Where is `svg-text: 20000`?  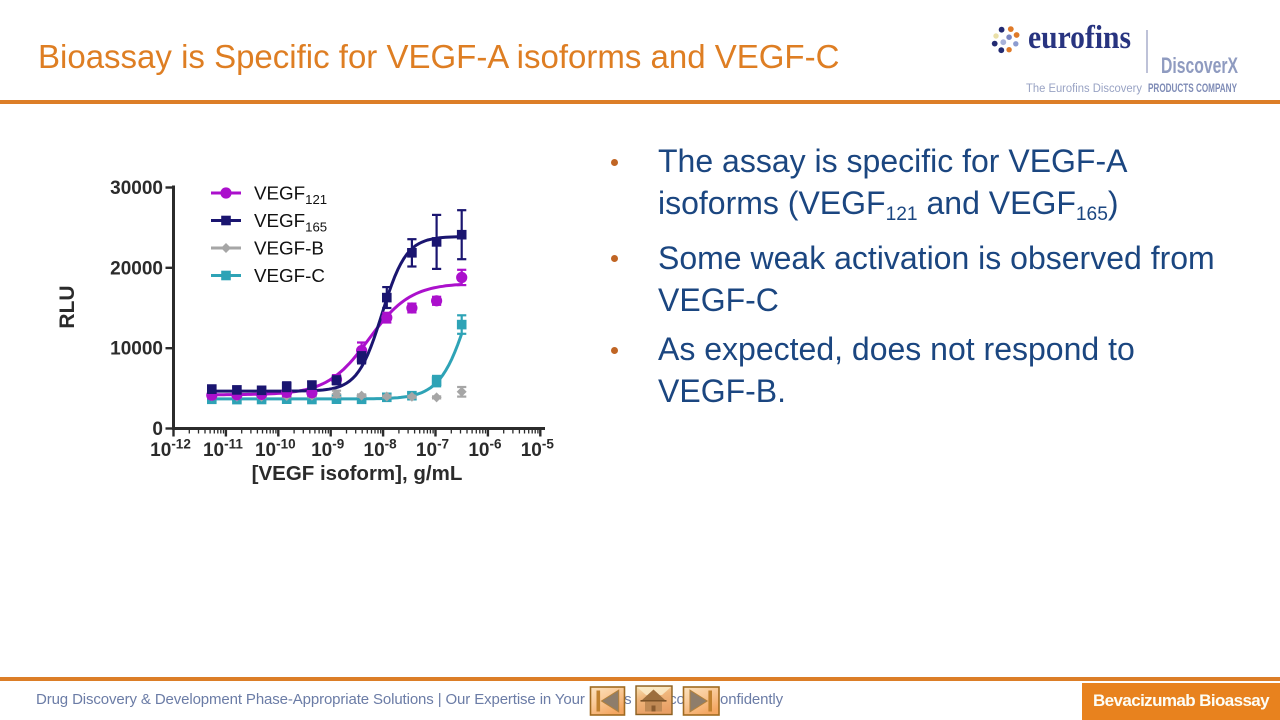 svg-text: 20000 is located at coordinates (136, 268).